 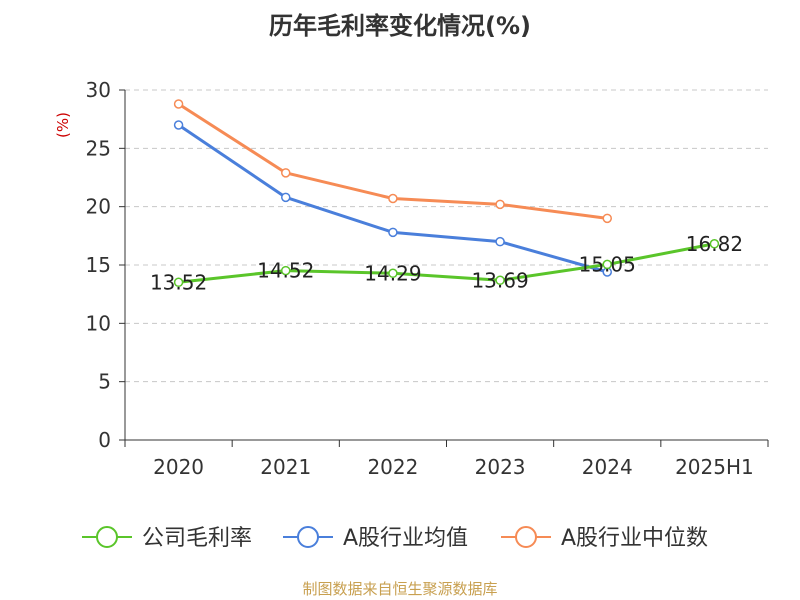 I want to click on data-label: 15.05, so click(x=607, y=264).